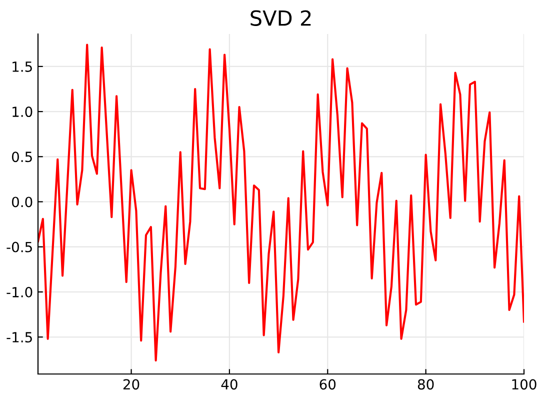  What do you see at coordinates (229, 384) in the screenshot?
I see `x-tick-label: 40` at bounding box center [229, 384].